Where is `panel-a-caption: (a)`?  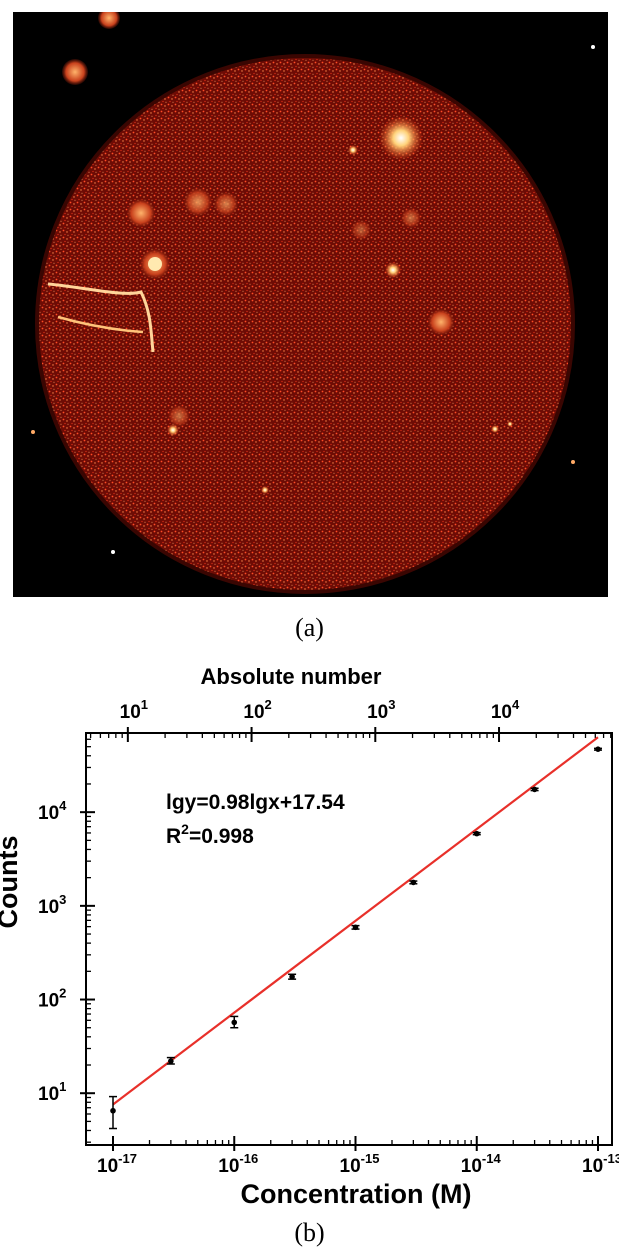
panel-a-caption: (a) is located at coordinates (309, 627).